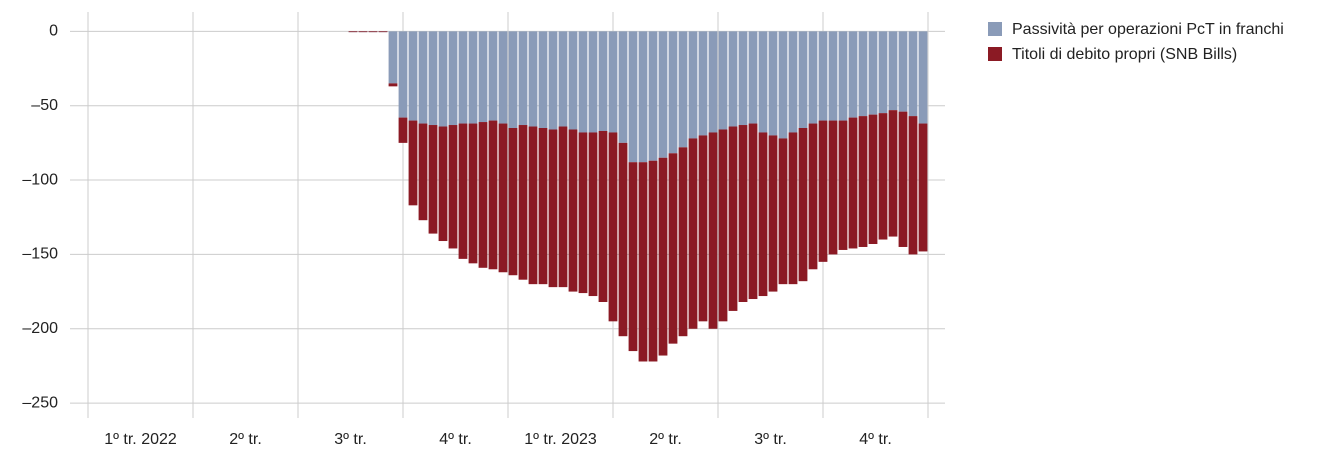 The height and width of the screenshot is (450, 1330). I want to click on y-tick-label: –250, so click(40, 402).